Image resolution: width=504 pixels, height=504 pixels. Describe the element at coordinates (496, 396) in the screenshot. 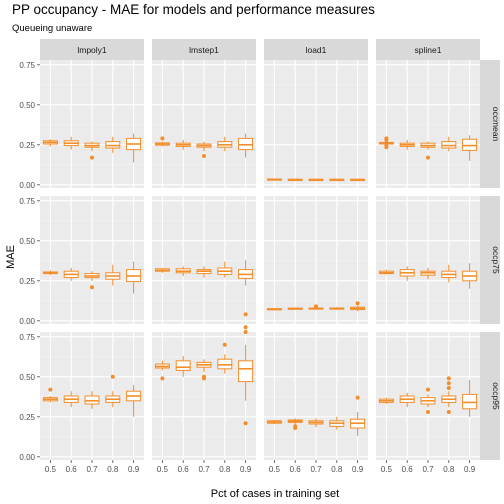

I see `row-strip-label: occp95` at that location.